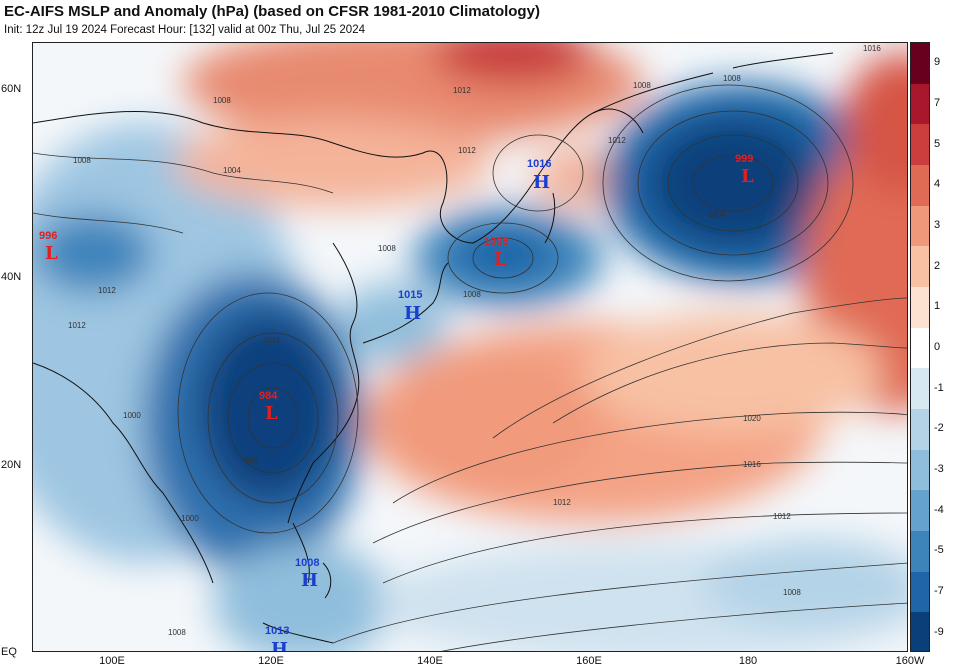 This screenshot has height=672, width=960. I want to click on high-center: 1016 H, so click(539, 175).